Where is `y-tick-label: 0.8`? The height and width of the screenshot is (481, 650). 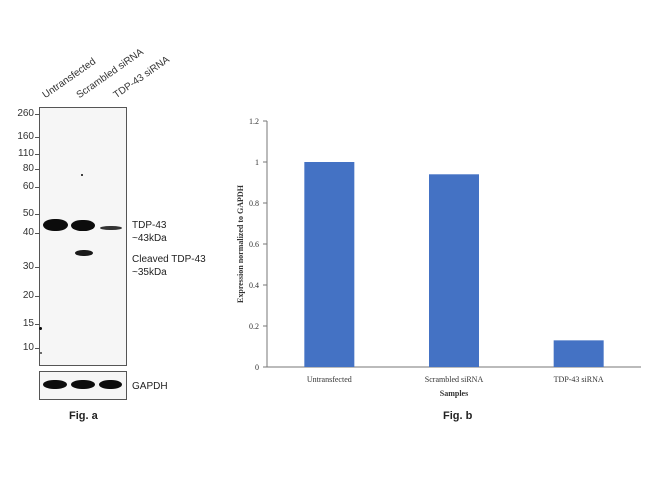
y-tick-label: 0.8 is located at coordinates (254, 203).